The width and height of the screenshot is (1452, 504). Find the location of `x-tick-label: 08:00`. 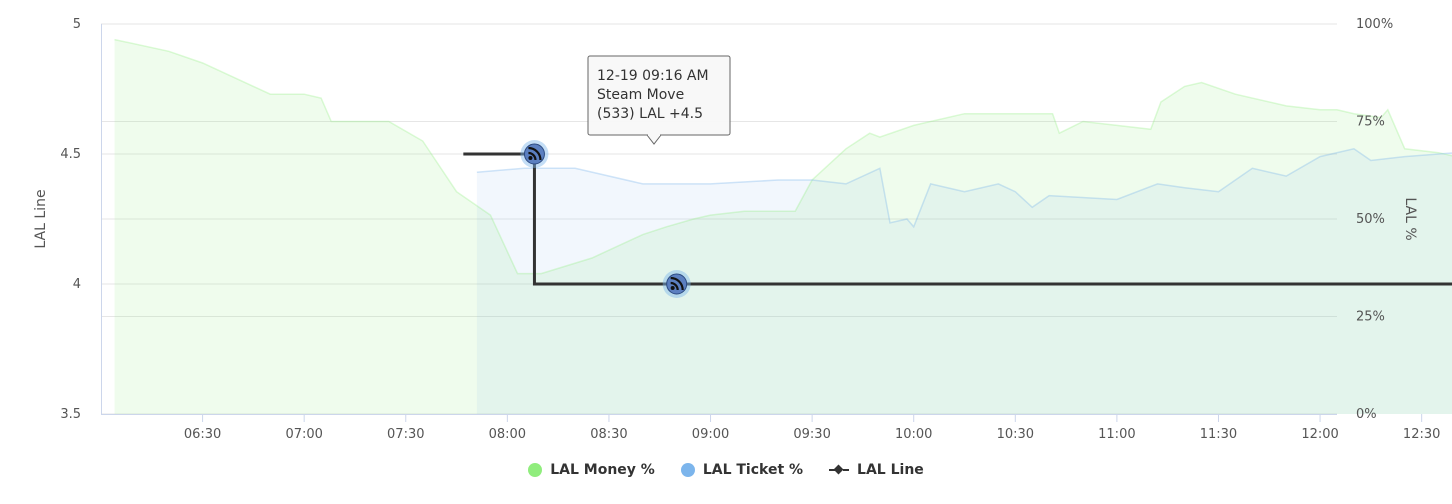

x-tick-label: 08:00 is located at coordinates (507, 434).